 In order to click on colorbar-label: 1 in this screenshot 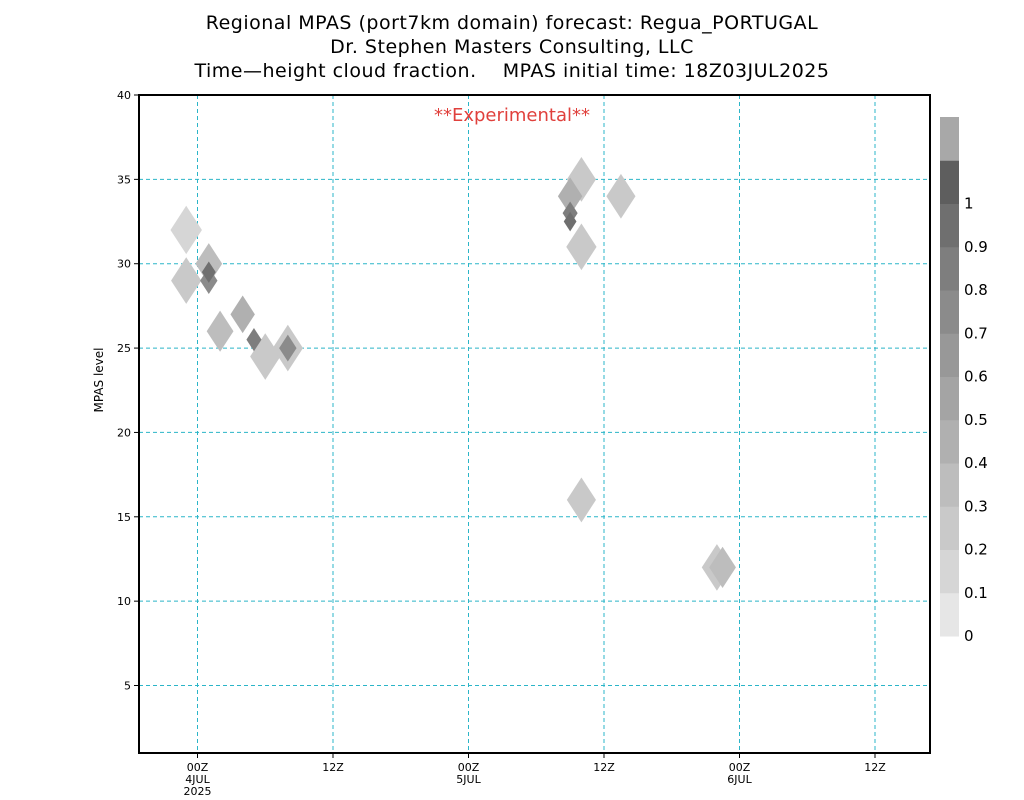, I will do `click(969, 204)`.